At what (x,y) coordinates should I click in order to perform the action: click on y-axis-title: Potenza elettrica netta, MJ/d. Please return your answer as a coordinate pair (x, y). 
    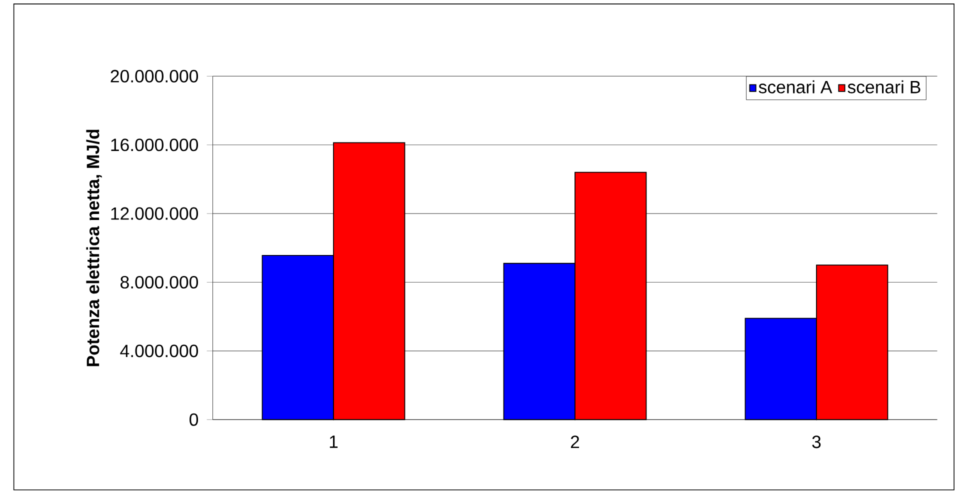
    Looking at the image, I should click on (94, 248).